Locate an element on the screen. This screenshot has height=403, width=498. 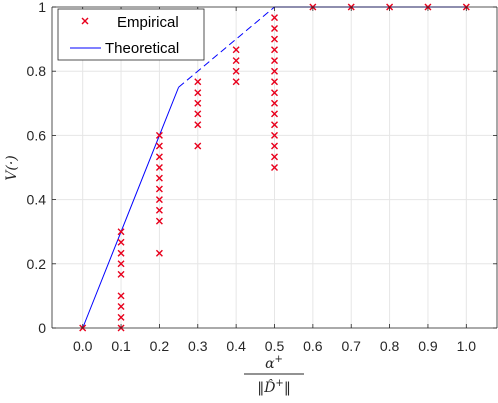
y-tick-label: 0.2 is located at coordinates (37, 264).